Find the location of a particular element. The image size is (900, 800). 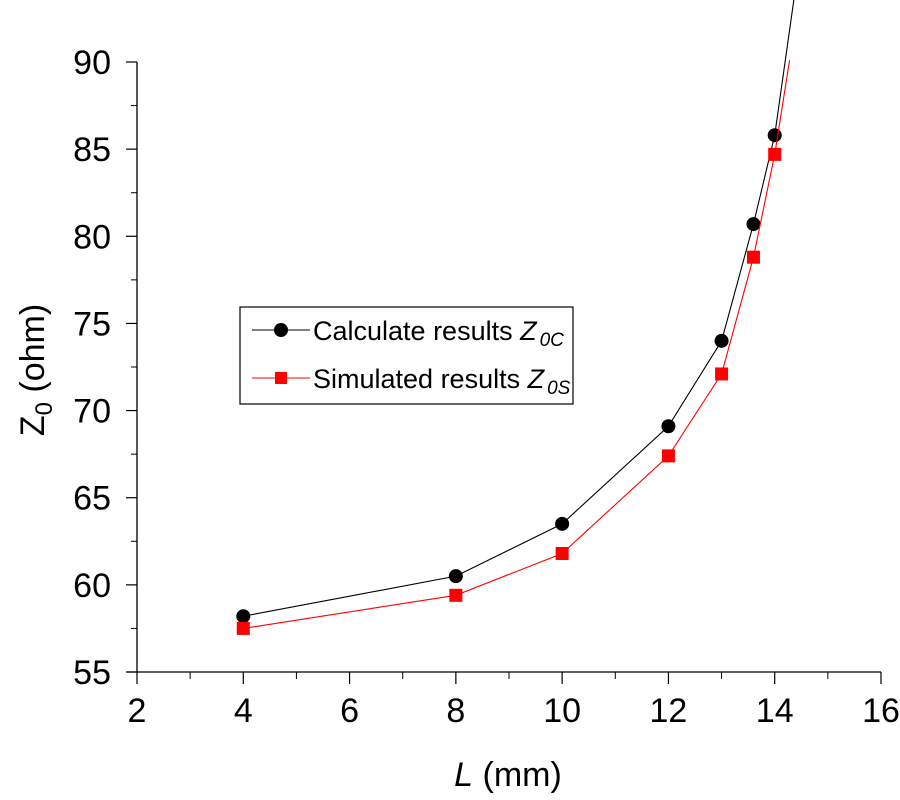

y-tick-label: 90 is located at coordinates (92, 63).